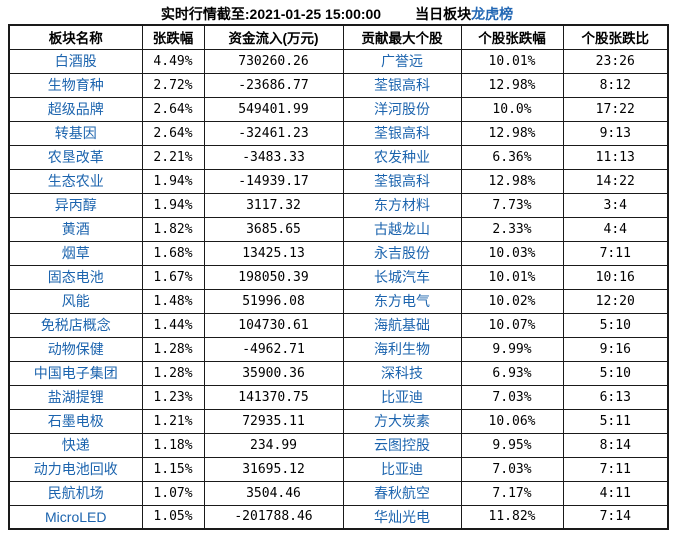  What do you see at coordinates (402, 109) in the screenshot?
I see `top-stock-cell: 洋河股份` at bounding box center [402, 109].